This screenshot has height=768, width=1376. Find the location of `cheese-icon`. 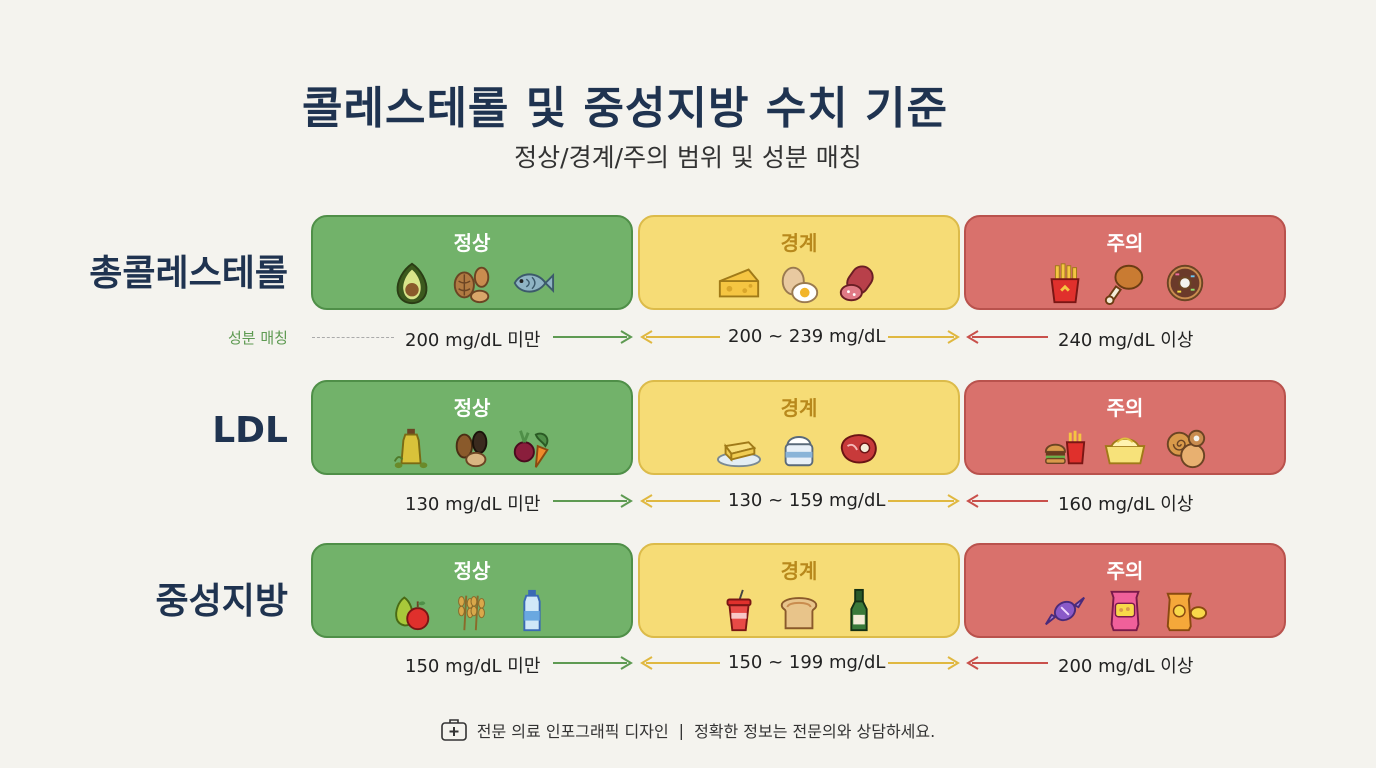

cheese-icon is located at coordinates (739, 283).